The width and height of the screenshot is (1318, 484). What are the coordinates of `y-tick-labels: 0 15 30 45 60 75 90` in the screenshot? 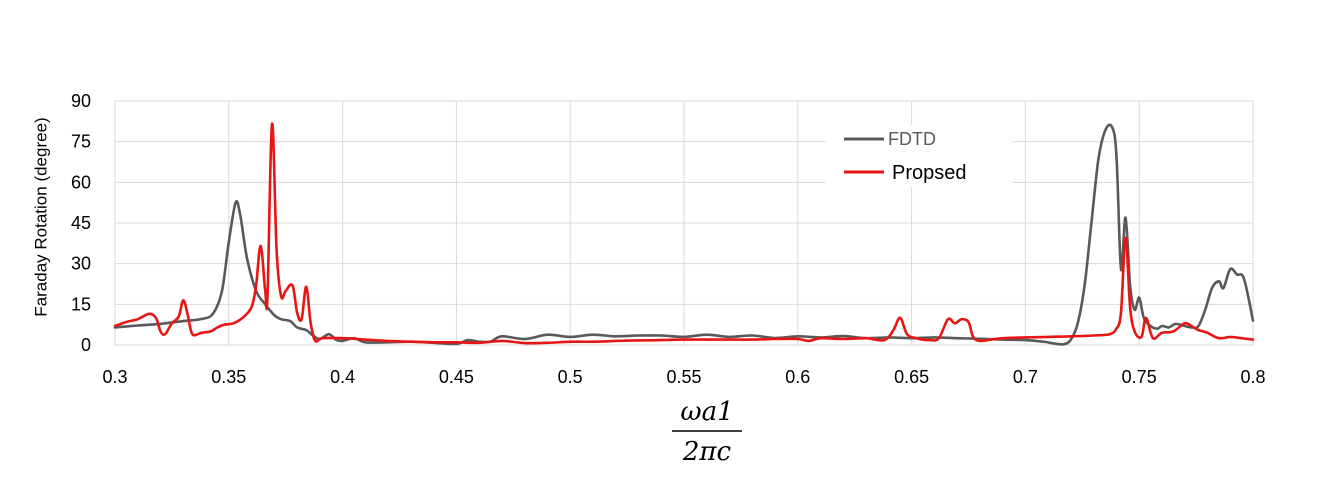 It's located at (81, 223).